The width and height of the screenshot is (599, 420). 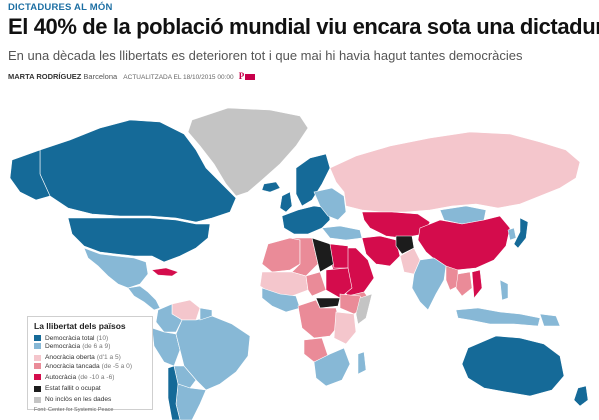 What do you see at coordinates (174, 392) in the screenshot?
I see `region-chile` at bounding box center [174, 392].